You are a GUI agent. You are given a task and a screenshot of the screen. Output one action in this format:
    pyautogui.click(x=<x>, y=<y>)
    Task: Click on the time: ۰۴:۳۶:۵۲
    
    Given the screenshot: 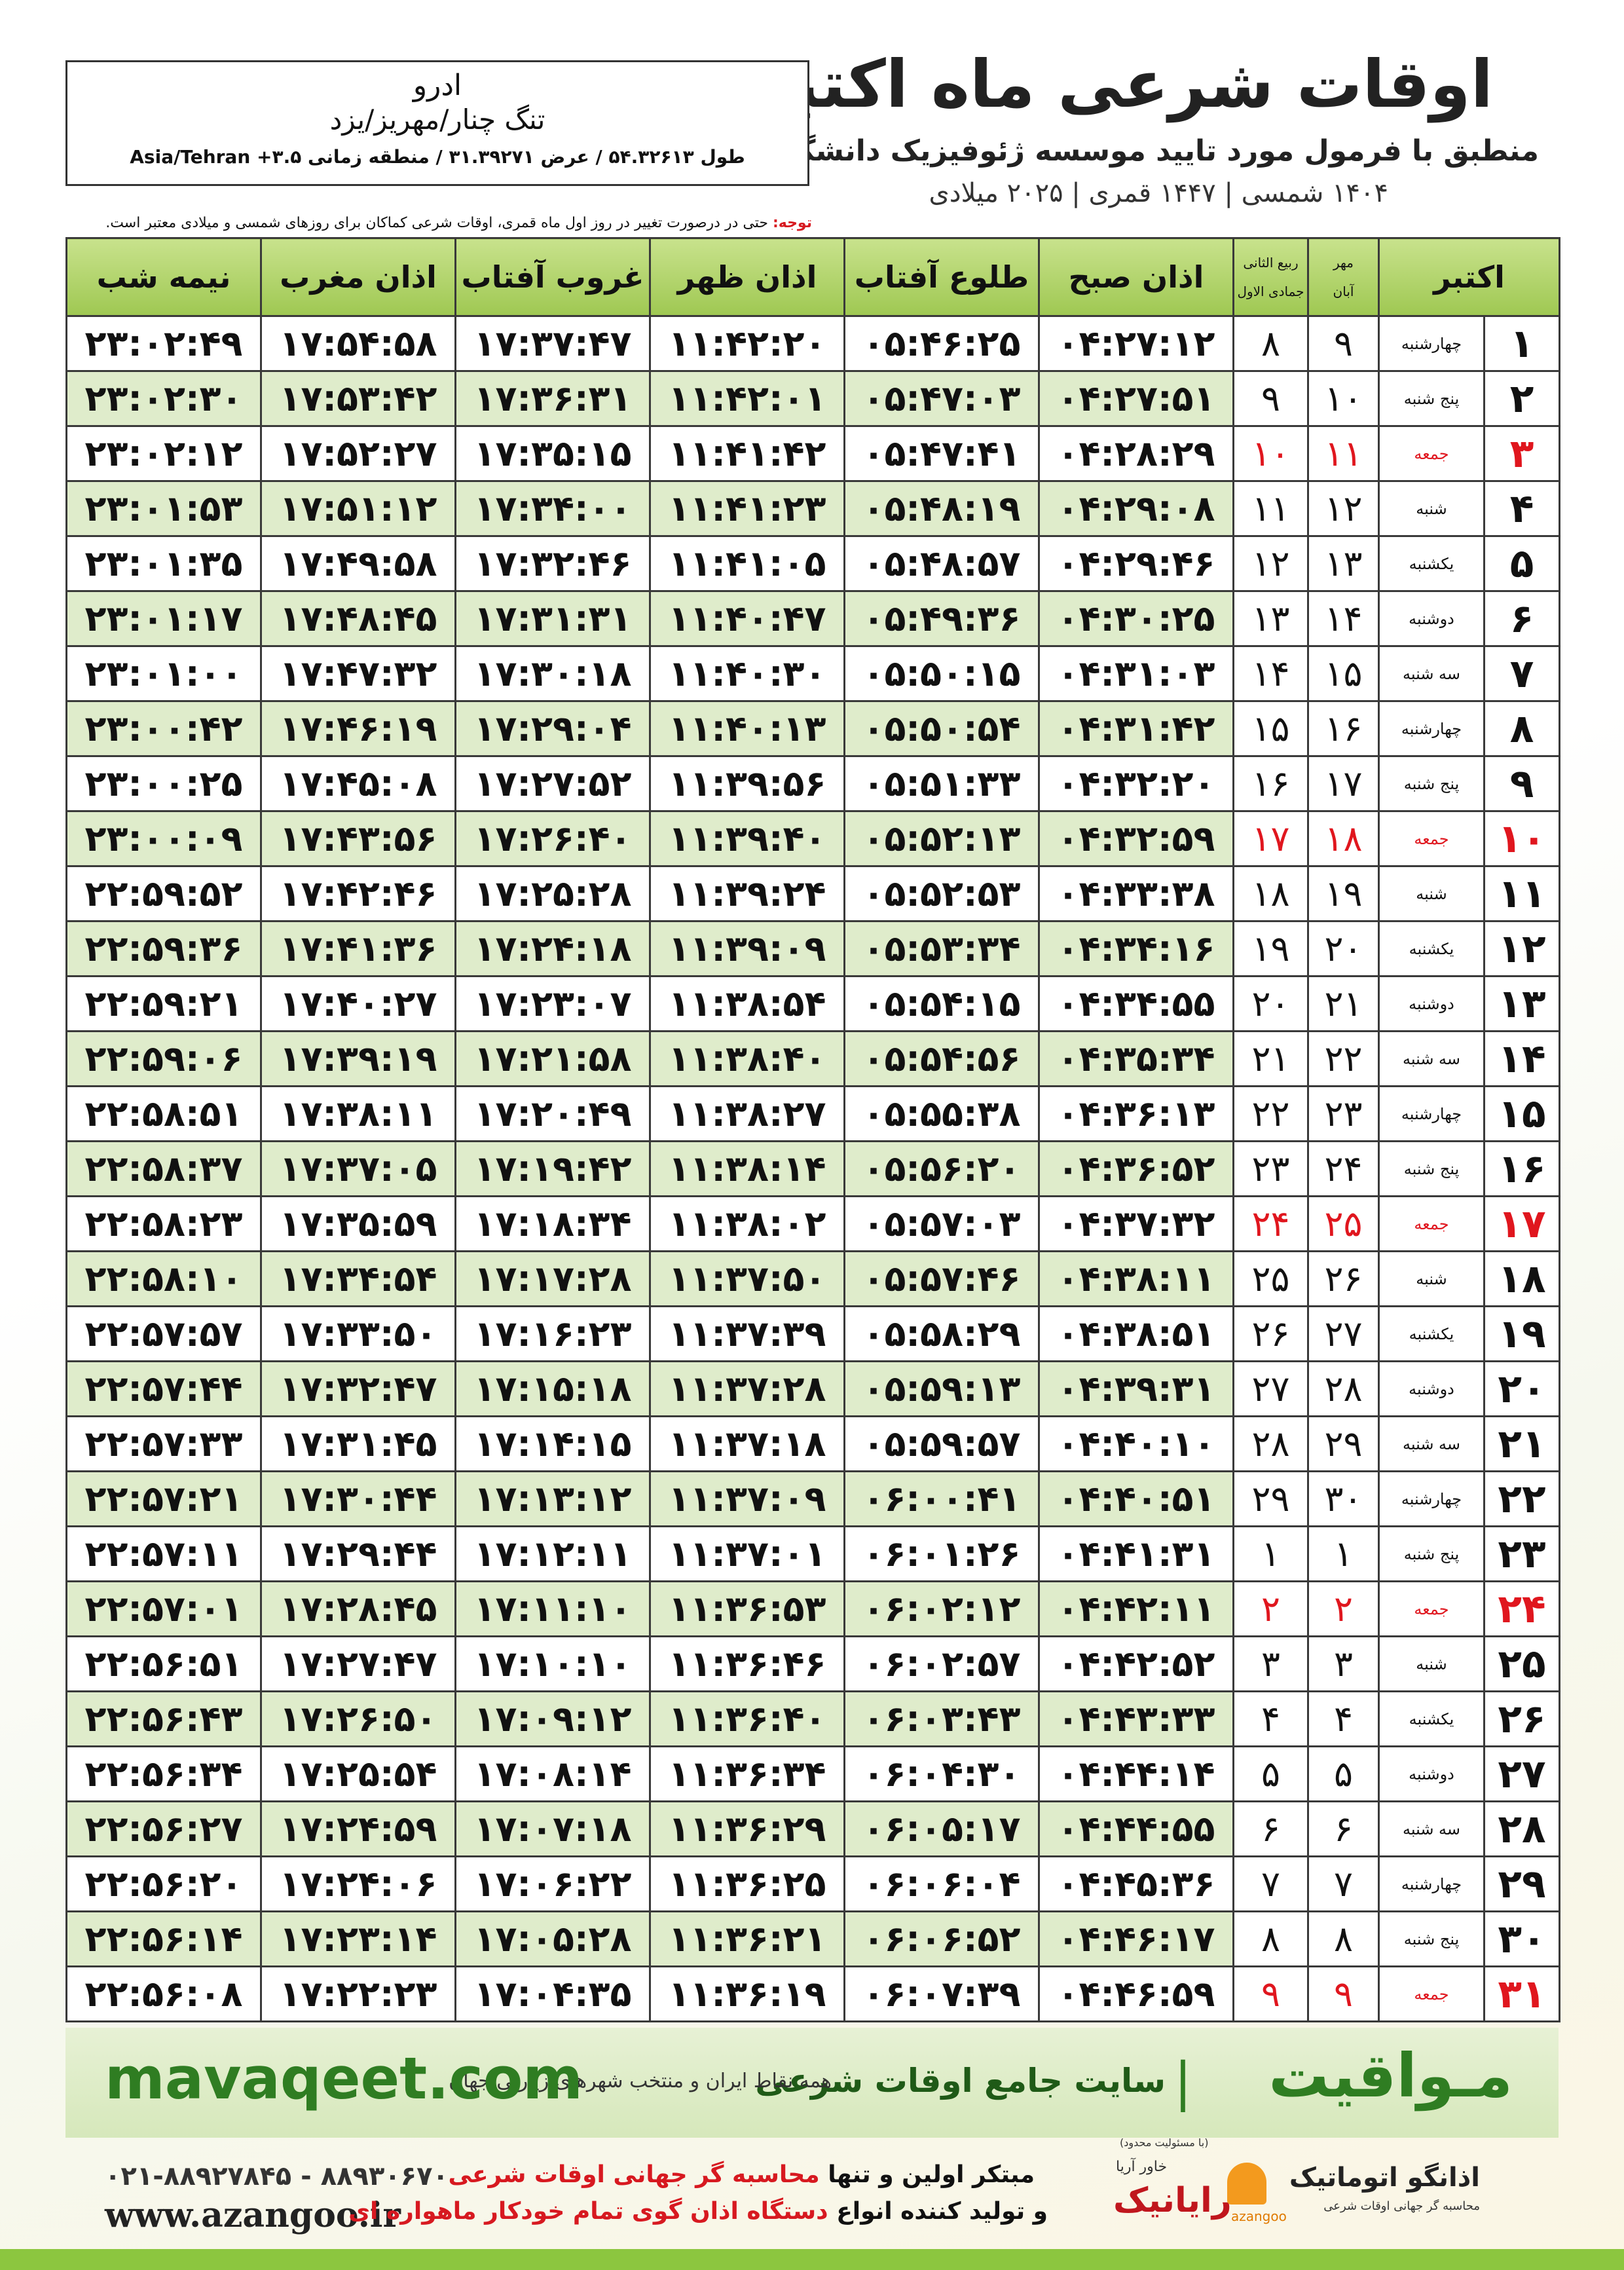 What is the action you would take?
    pyautogui.click(x=1136, y=1168)
    